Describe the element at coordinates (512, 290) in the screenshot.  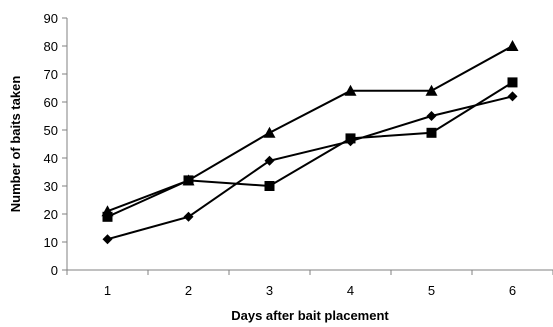
I see `x-tick-label: 6` at that location.